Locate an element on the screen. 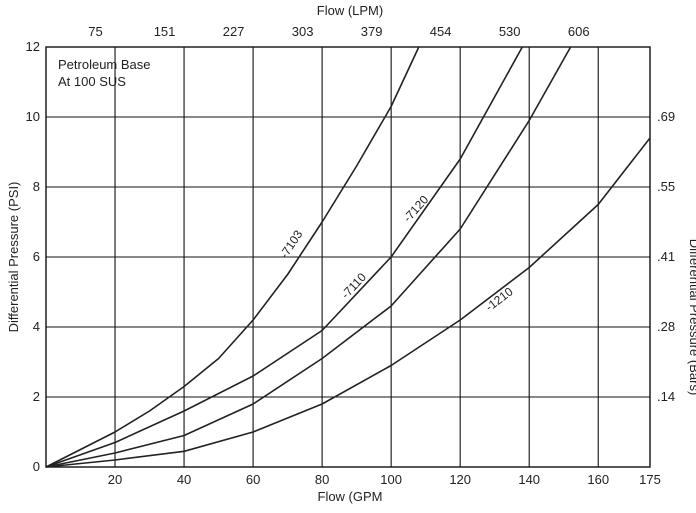  annotation-line: At 100 SUS is located at coordinates (92, 81).